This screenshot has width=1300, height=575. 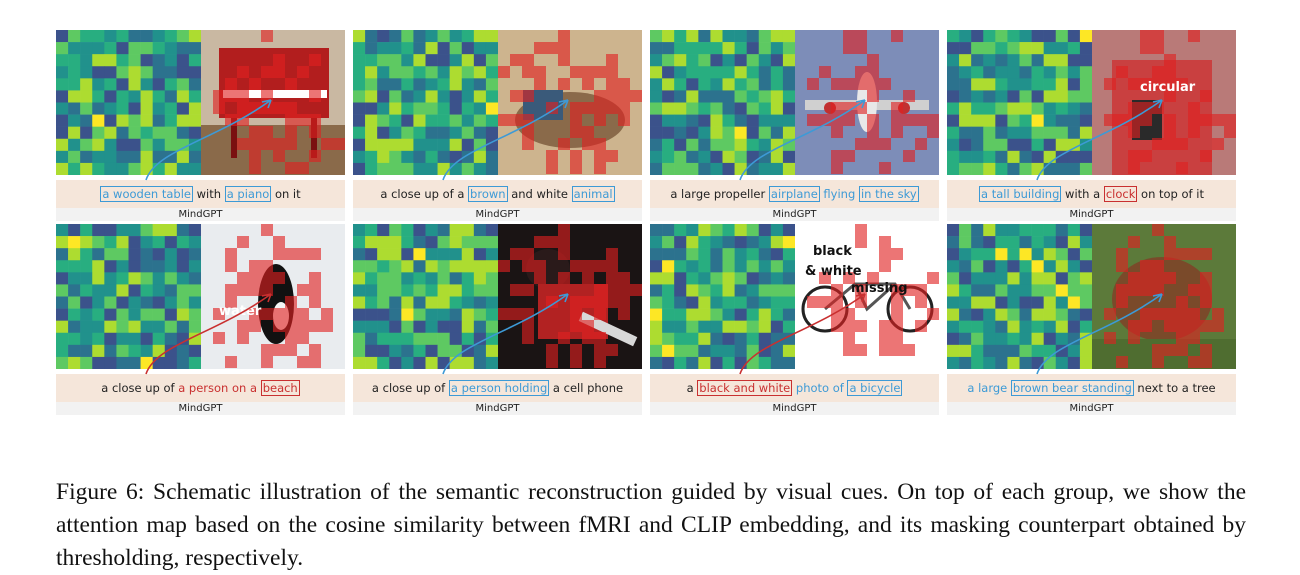 What do you see at coordinates (875, 388) in the screenshot?
I see `highlighted-phrase: a bicycle` at bounding box center [875, 388].